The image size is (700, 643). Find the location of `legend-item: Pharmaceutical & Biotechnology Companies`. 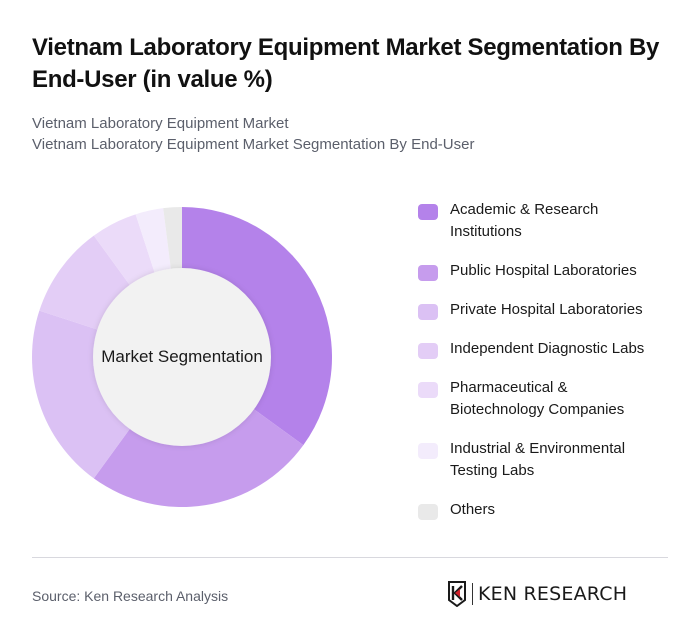

legend-item: Pharmaceutical & Biotechnology Companies is located at coordinates (548, 399).